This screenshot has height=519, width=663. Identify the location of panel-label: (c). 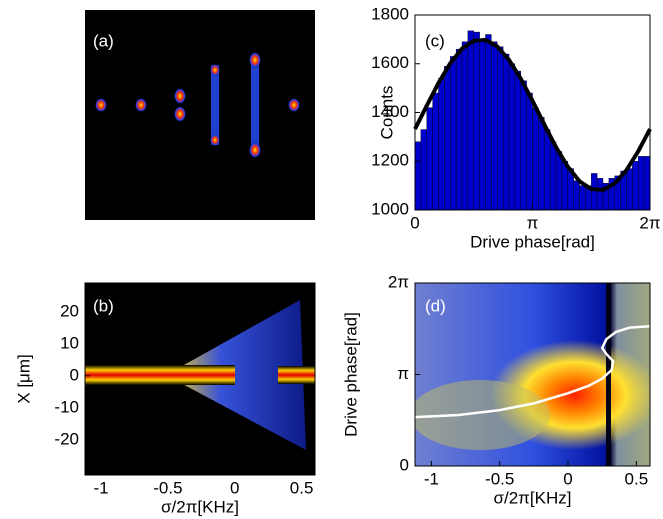
(435, 40).